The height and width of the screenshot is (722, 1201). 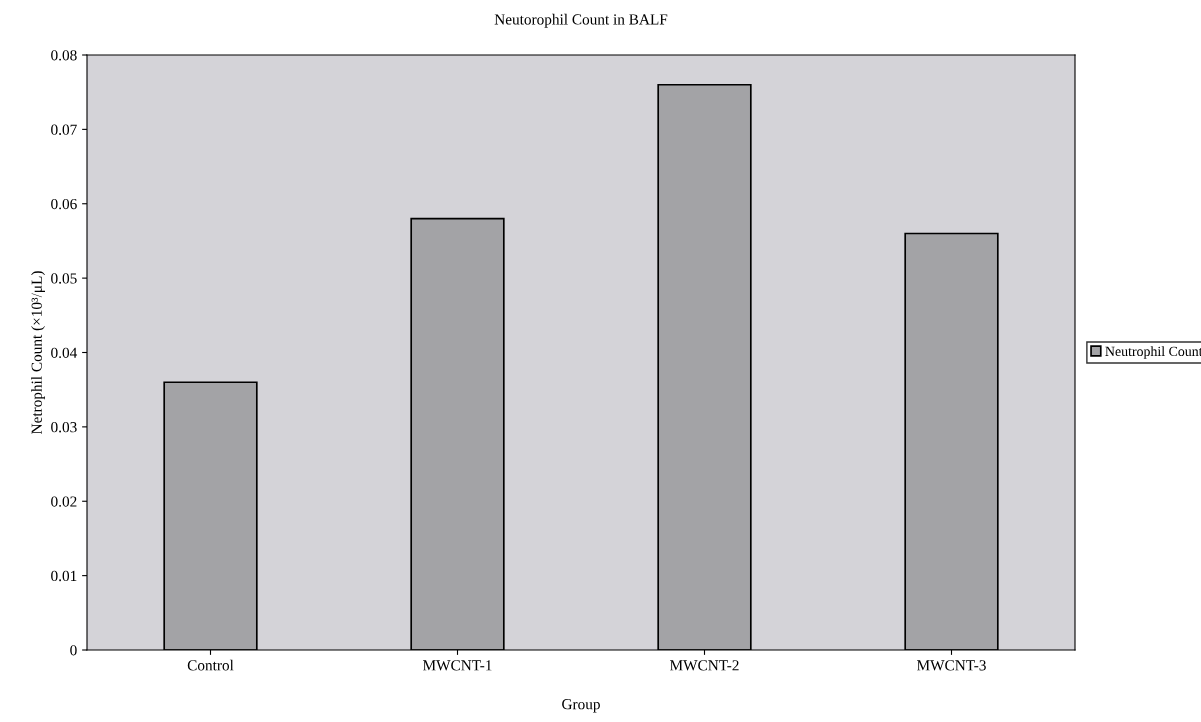 I want to click on y-tick-label: 0.05, so click(x=64, y=278).